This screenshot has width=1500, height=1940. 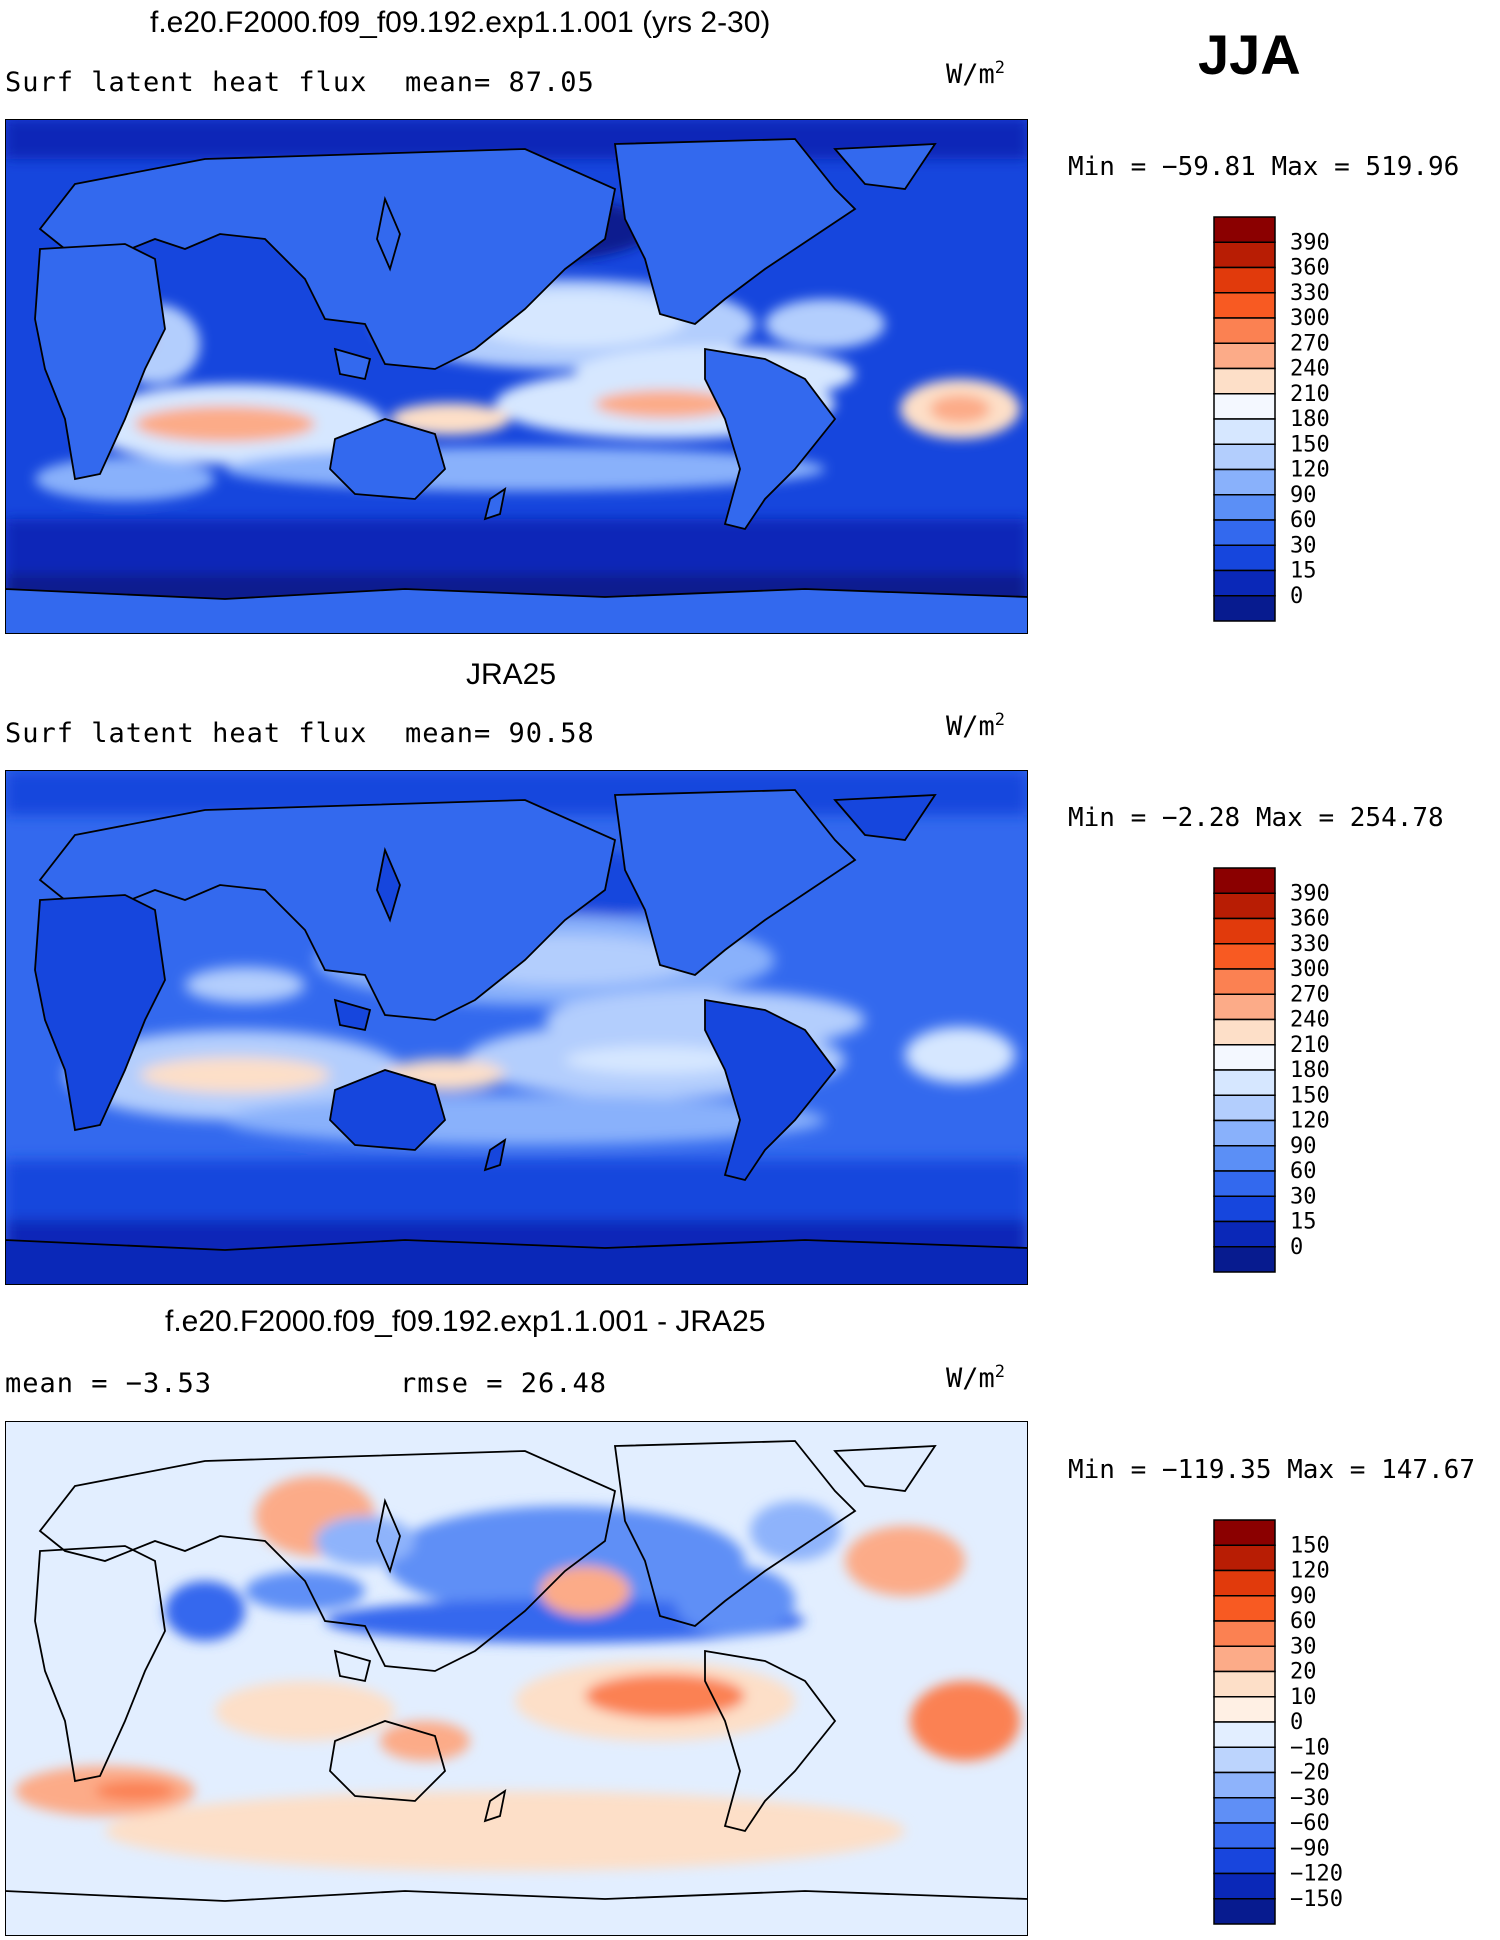 I want to click on panel1-colorbar-label: 330, so click(x=1310, y=293).